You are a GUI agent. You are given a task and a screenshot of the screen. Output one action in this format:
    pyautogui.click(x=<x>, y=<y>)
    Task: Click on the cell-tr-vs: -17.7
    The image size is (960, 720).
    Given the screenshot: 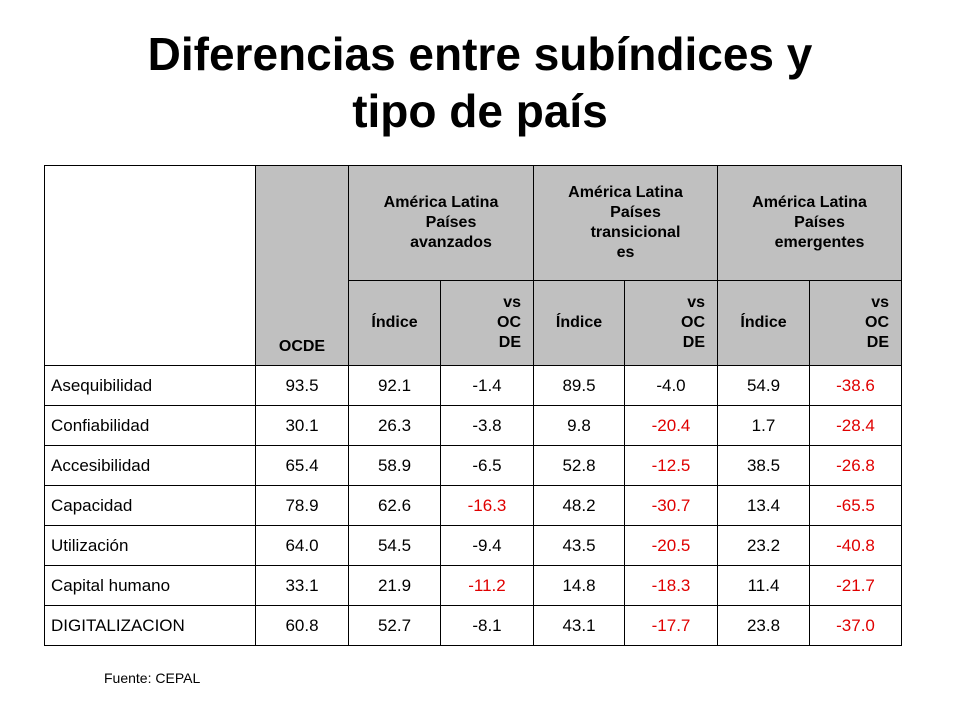 What is the action you would take?
    pyautogui.click(x=671, y=625)
    